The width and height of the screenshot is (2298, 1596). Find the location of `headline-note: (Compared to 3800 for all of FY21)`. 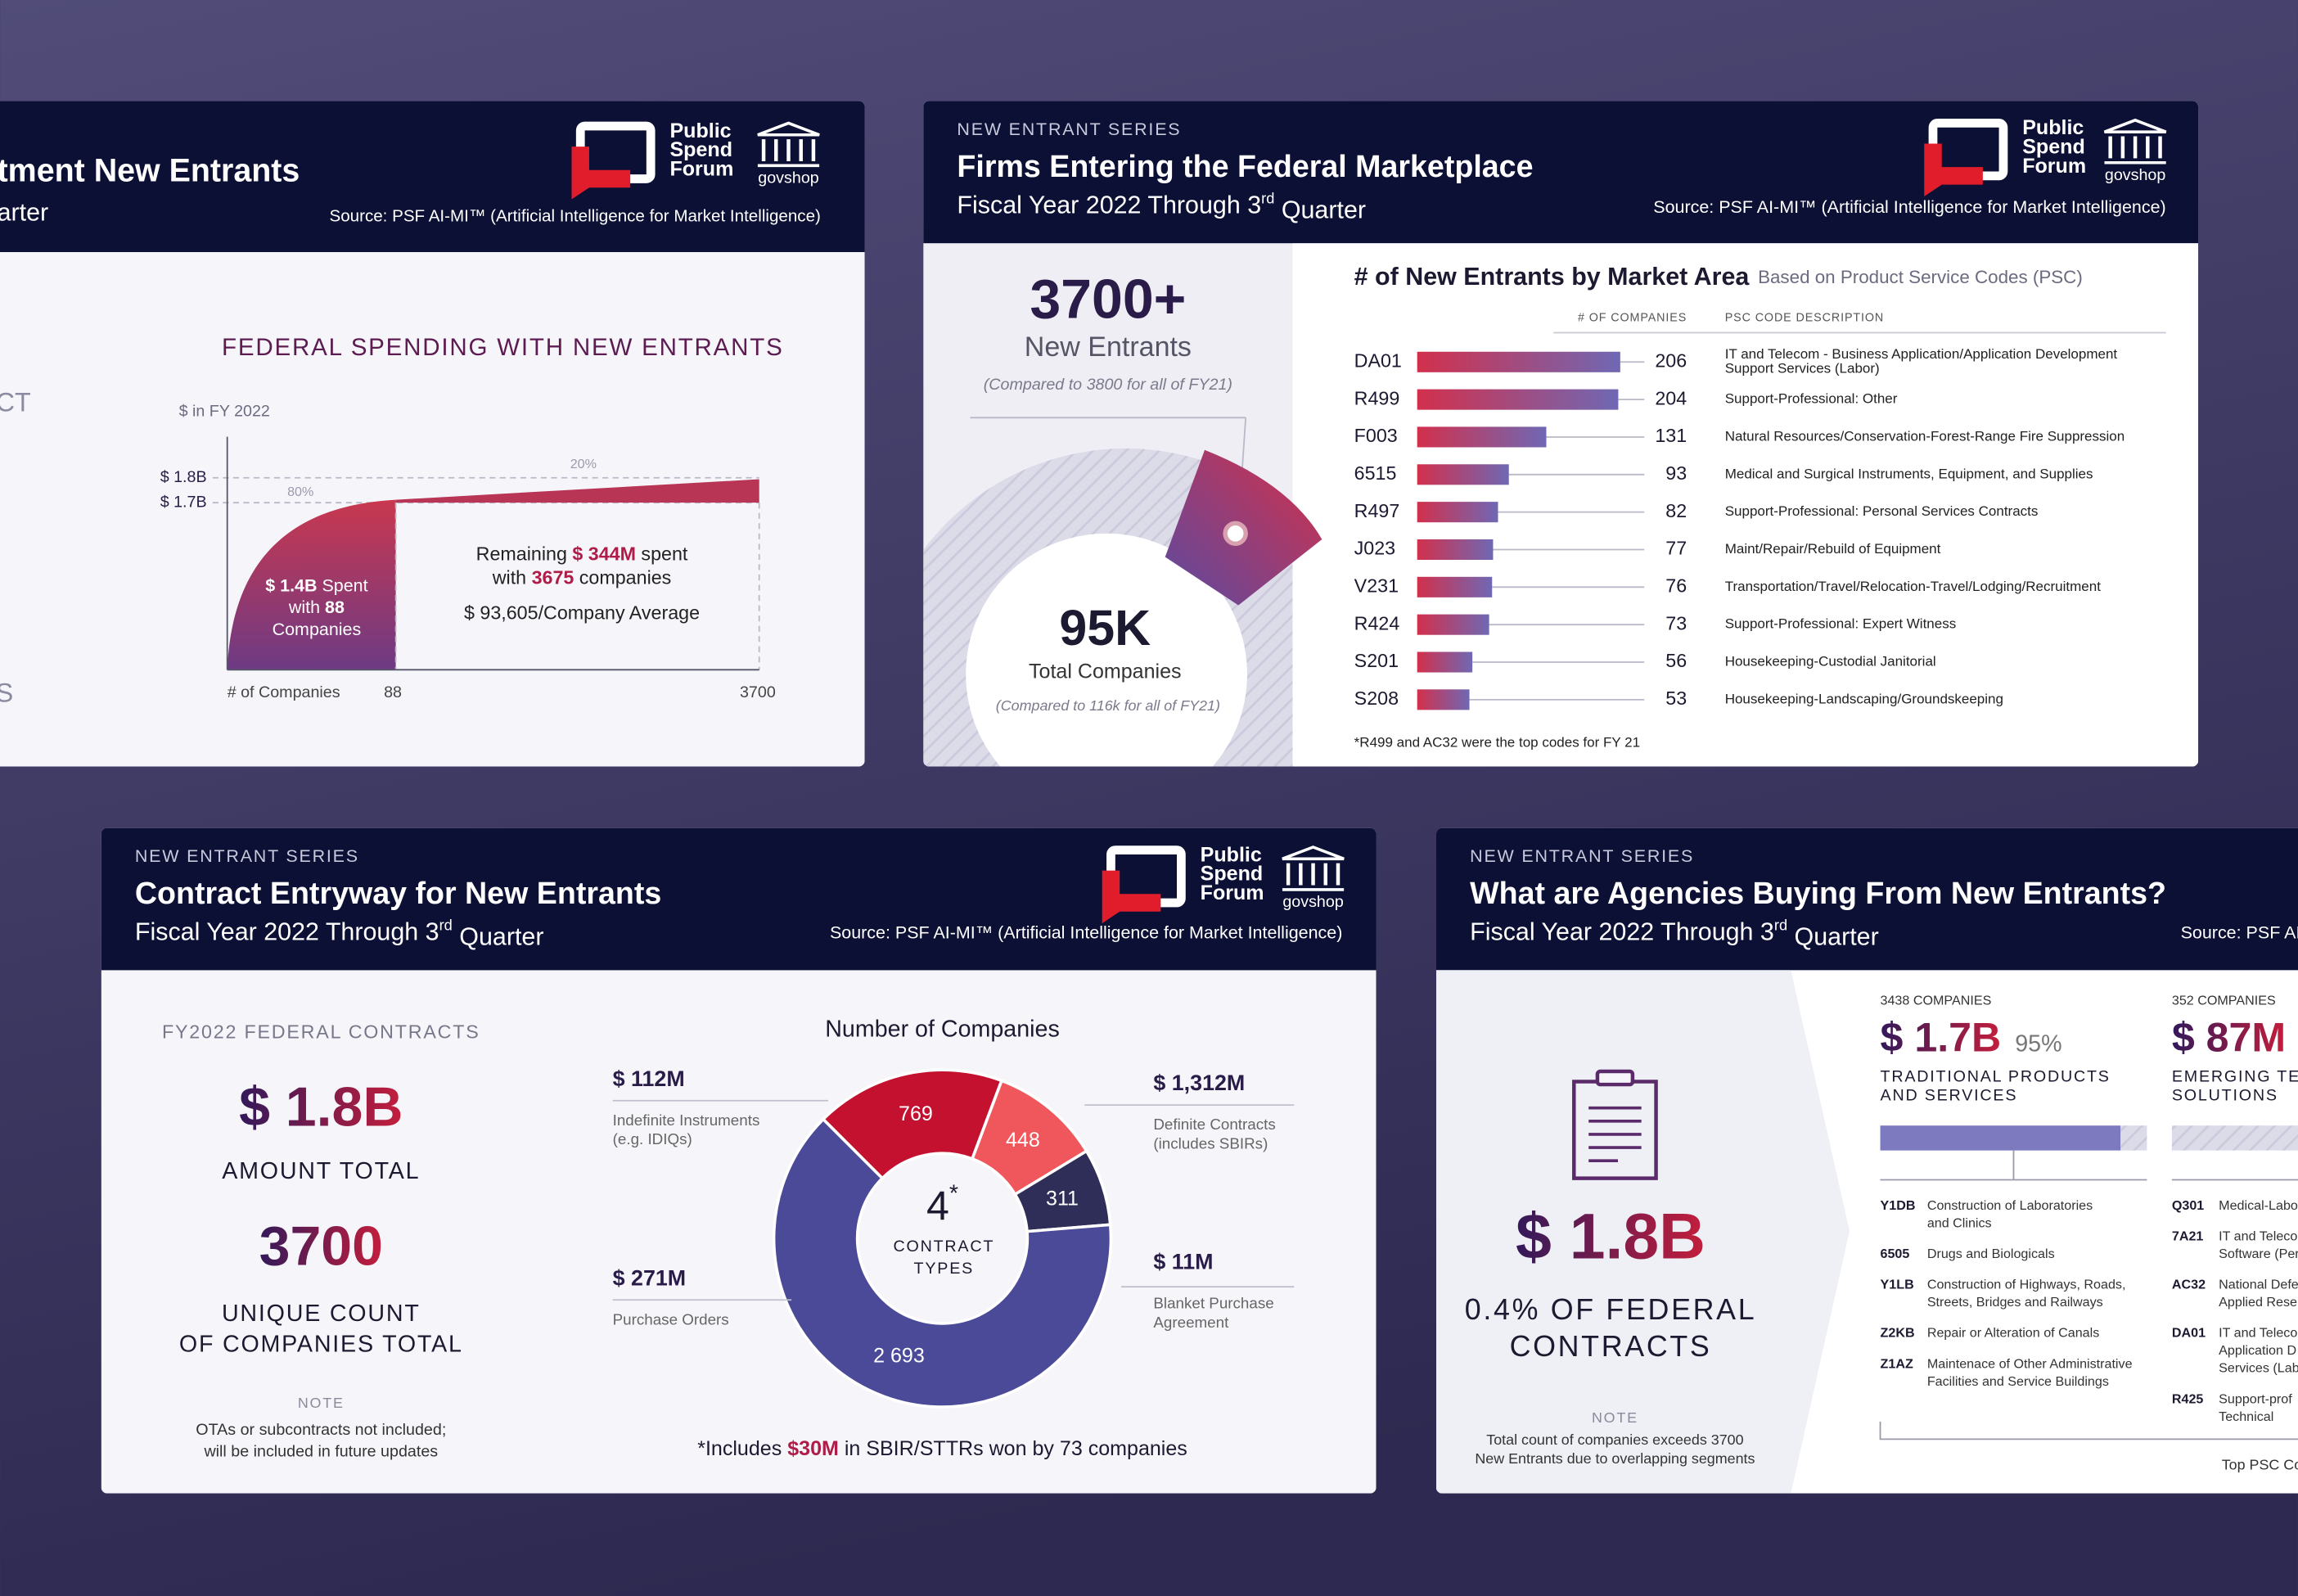

headline-note: (Compared to 3800 for all of FY21) is located at coordinates (1108, 385).